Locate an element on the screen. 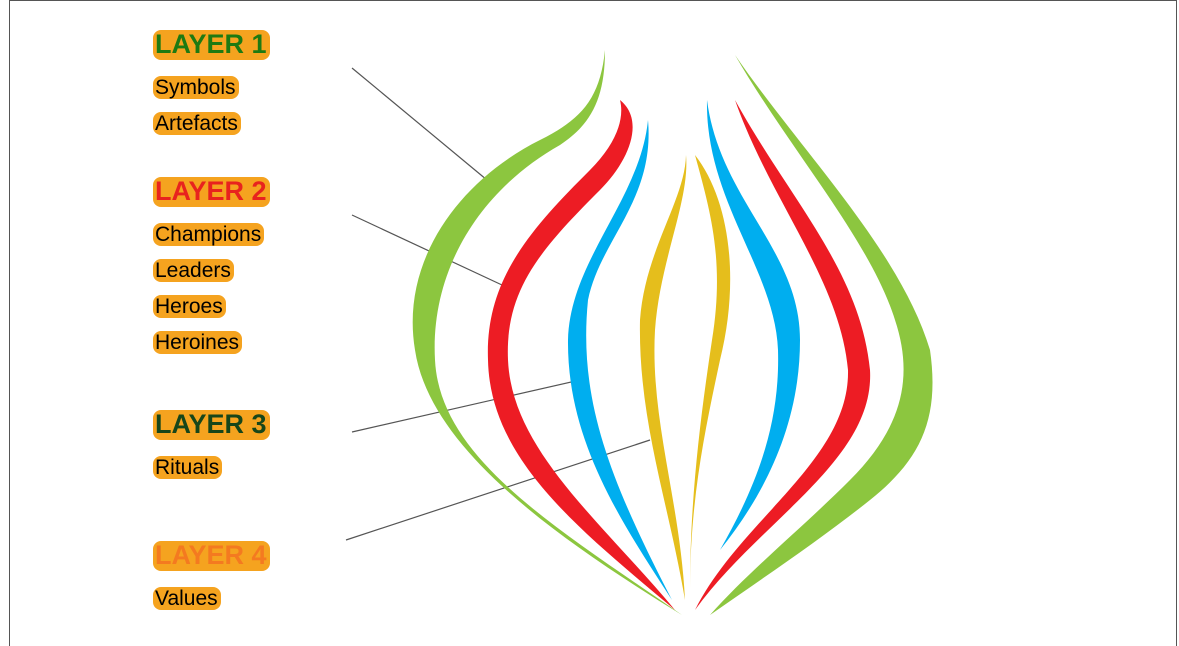 The height and width of the screenshot is (646, 1179). layer-4-left is located at coordinates (663, 377).